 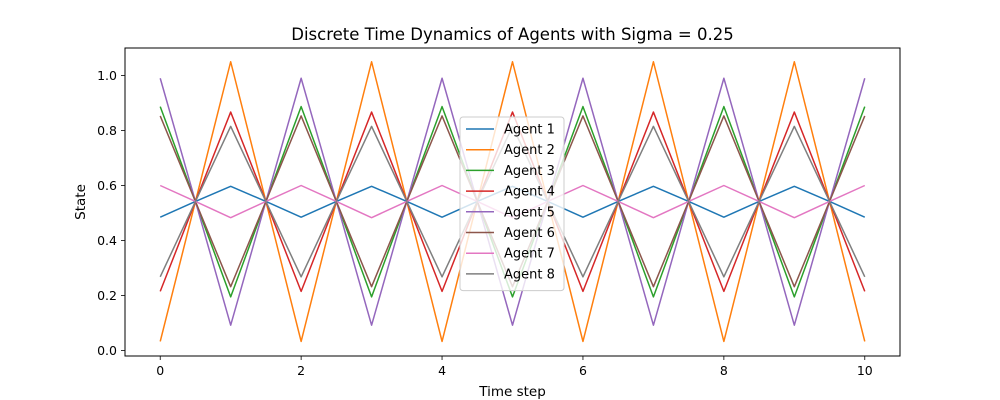 I want to click on legend-label: Agent 6, so click(x=529, y=233).